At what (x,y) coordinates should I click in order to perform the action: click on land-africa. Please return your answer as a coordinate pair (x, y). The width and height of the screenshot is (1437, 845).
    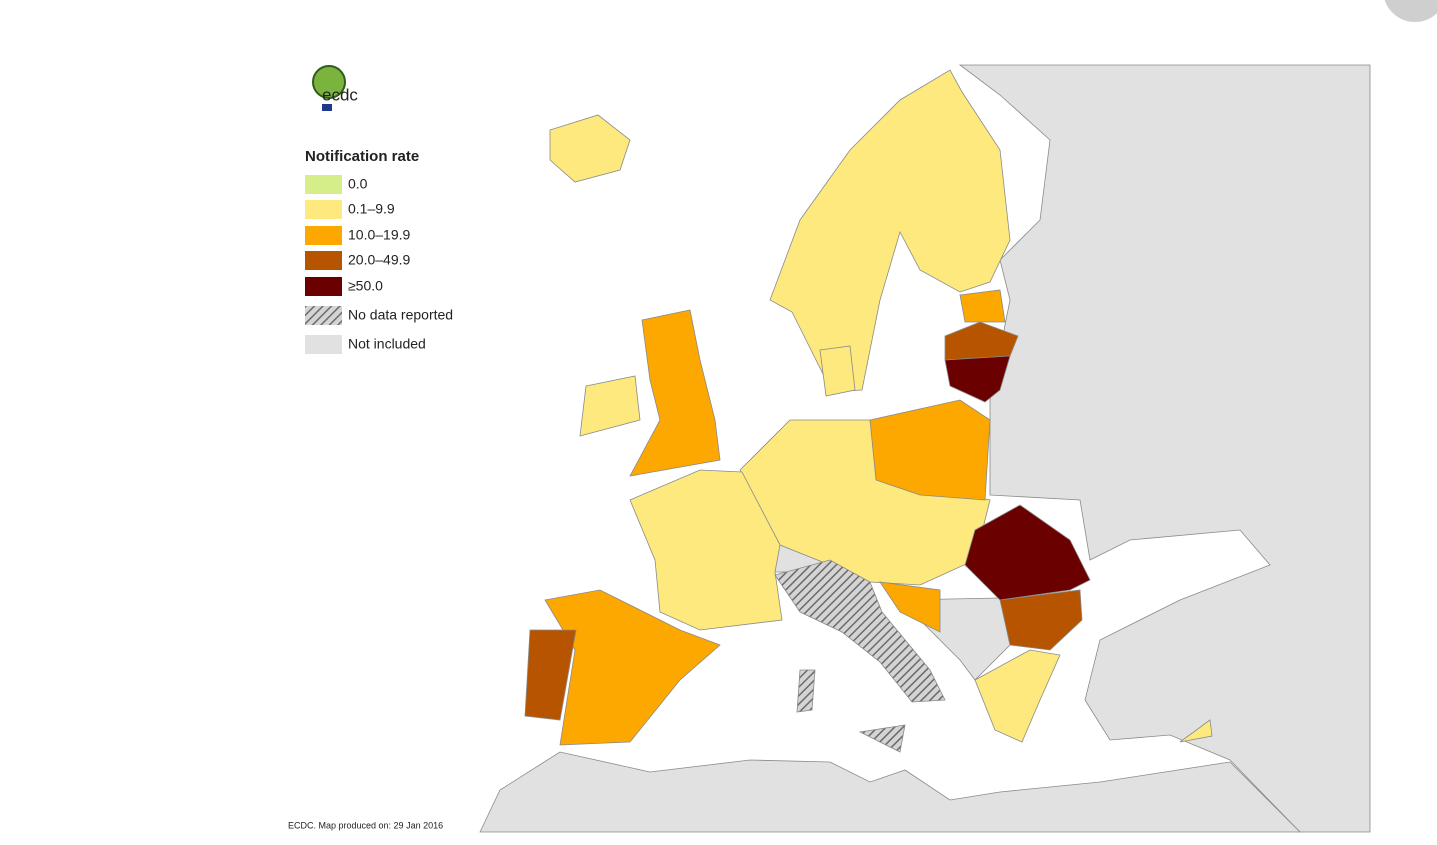
    Looking at the image, I should click on (890, 792).